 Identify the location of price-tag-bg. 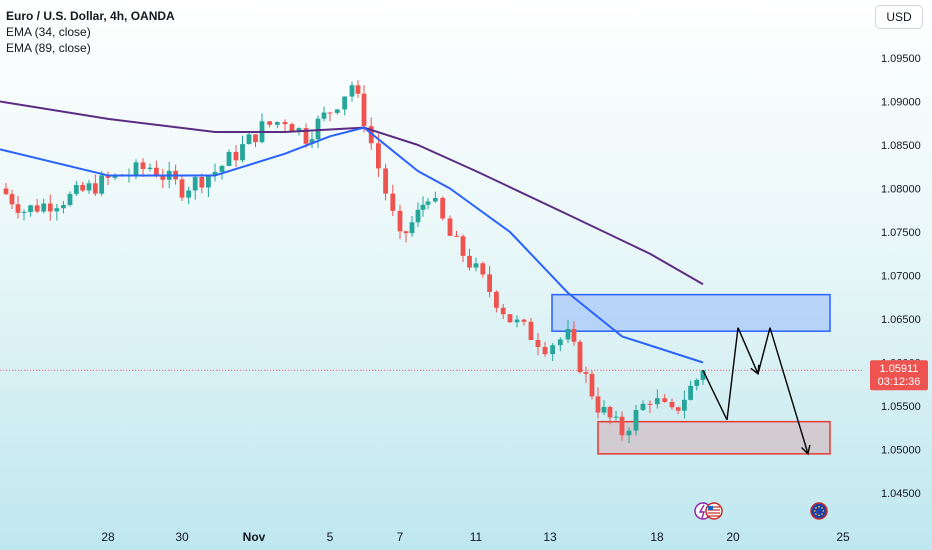
(899, 375).